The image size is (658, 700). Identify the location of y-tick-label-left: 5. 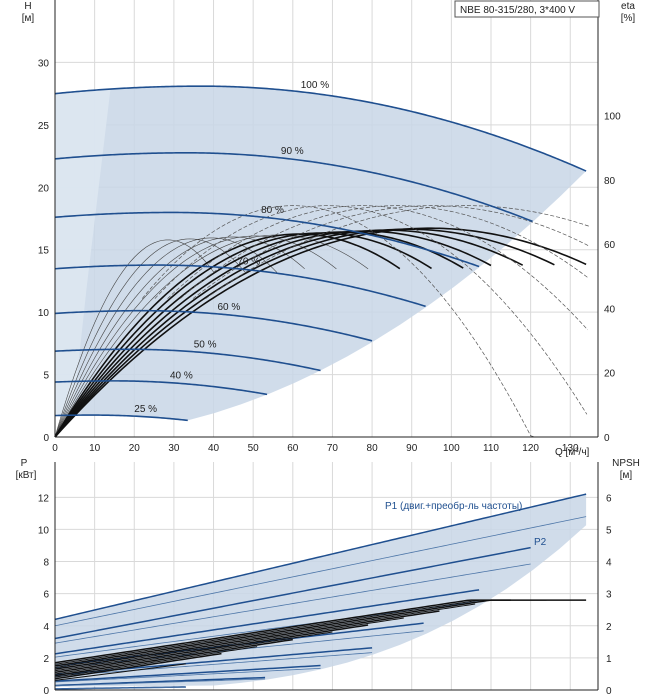
(46, 376).